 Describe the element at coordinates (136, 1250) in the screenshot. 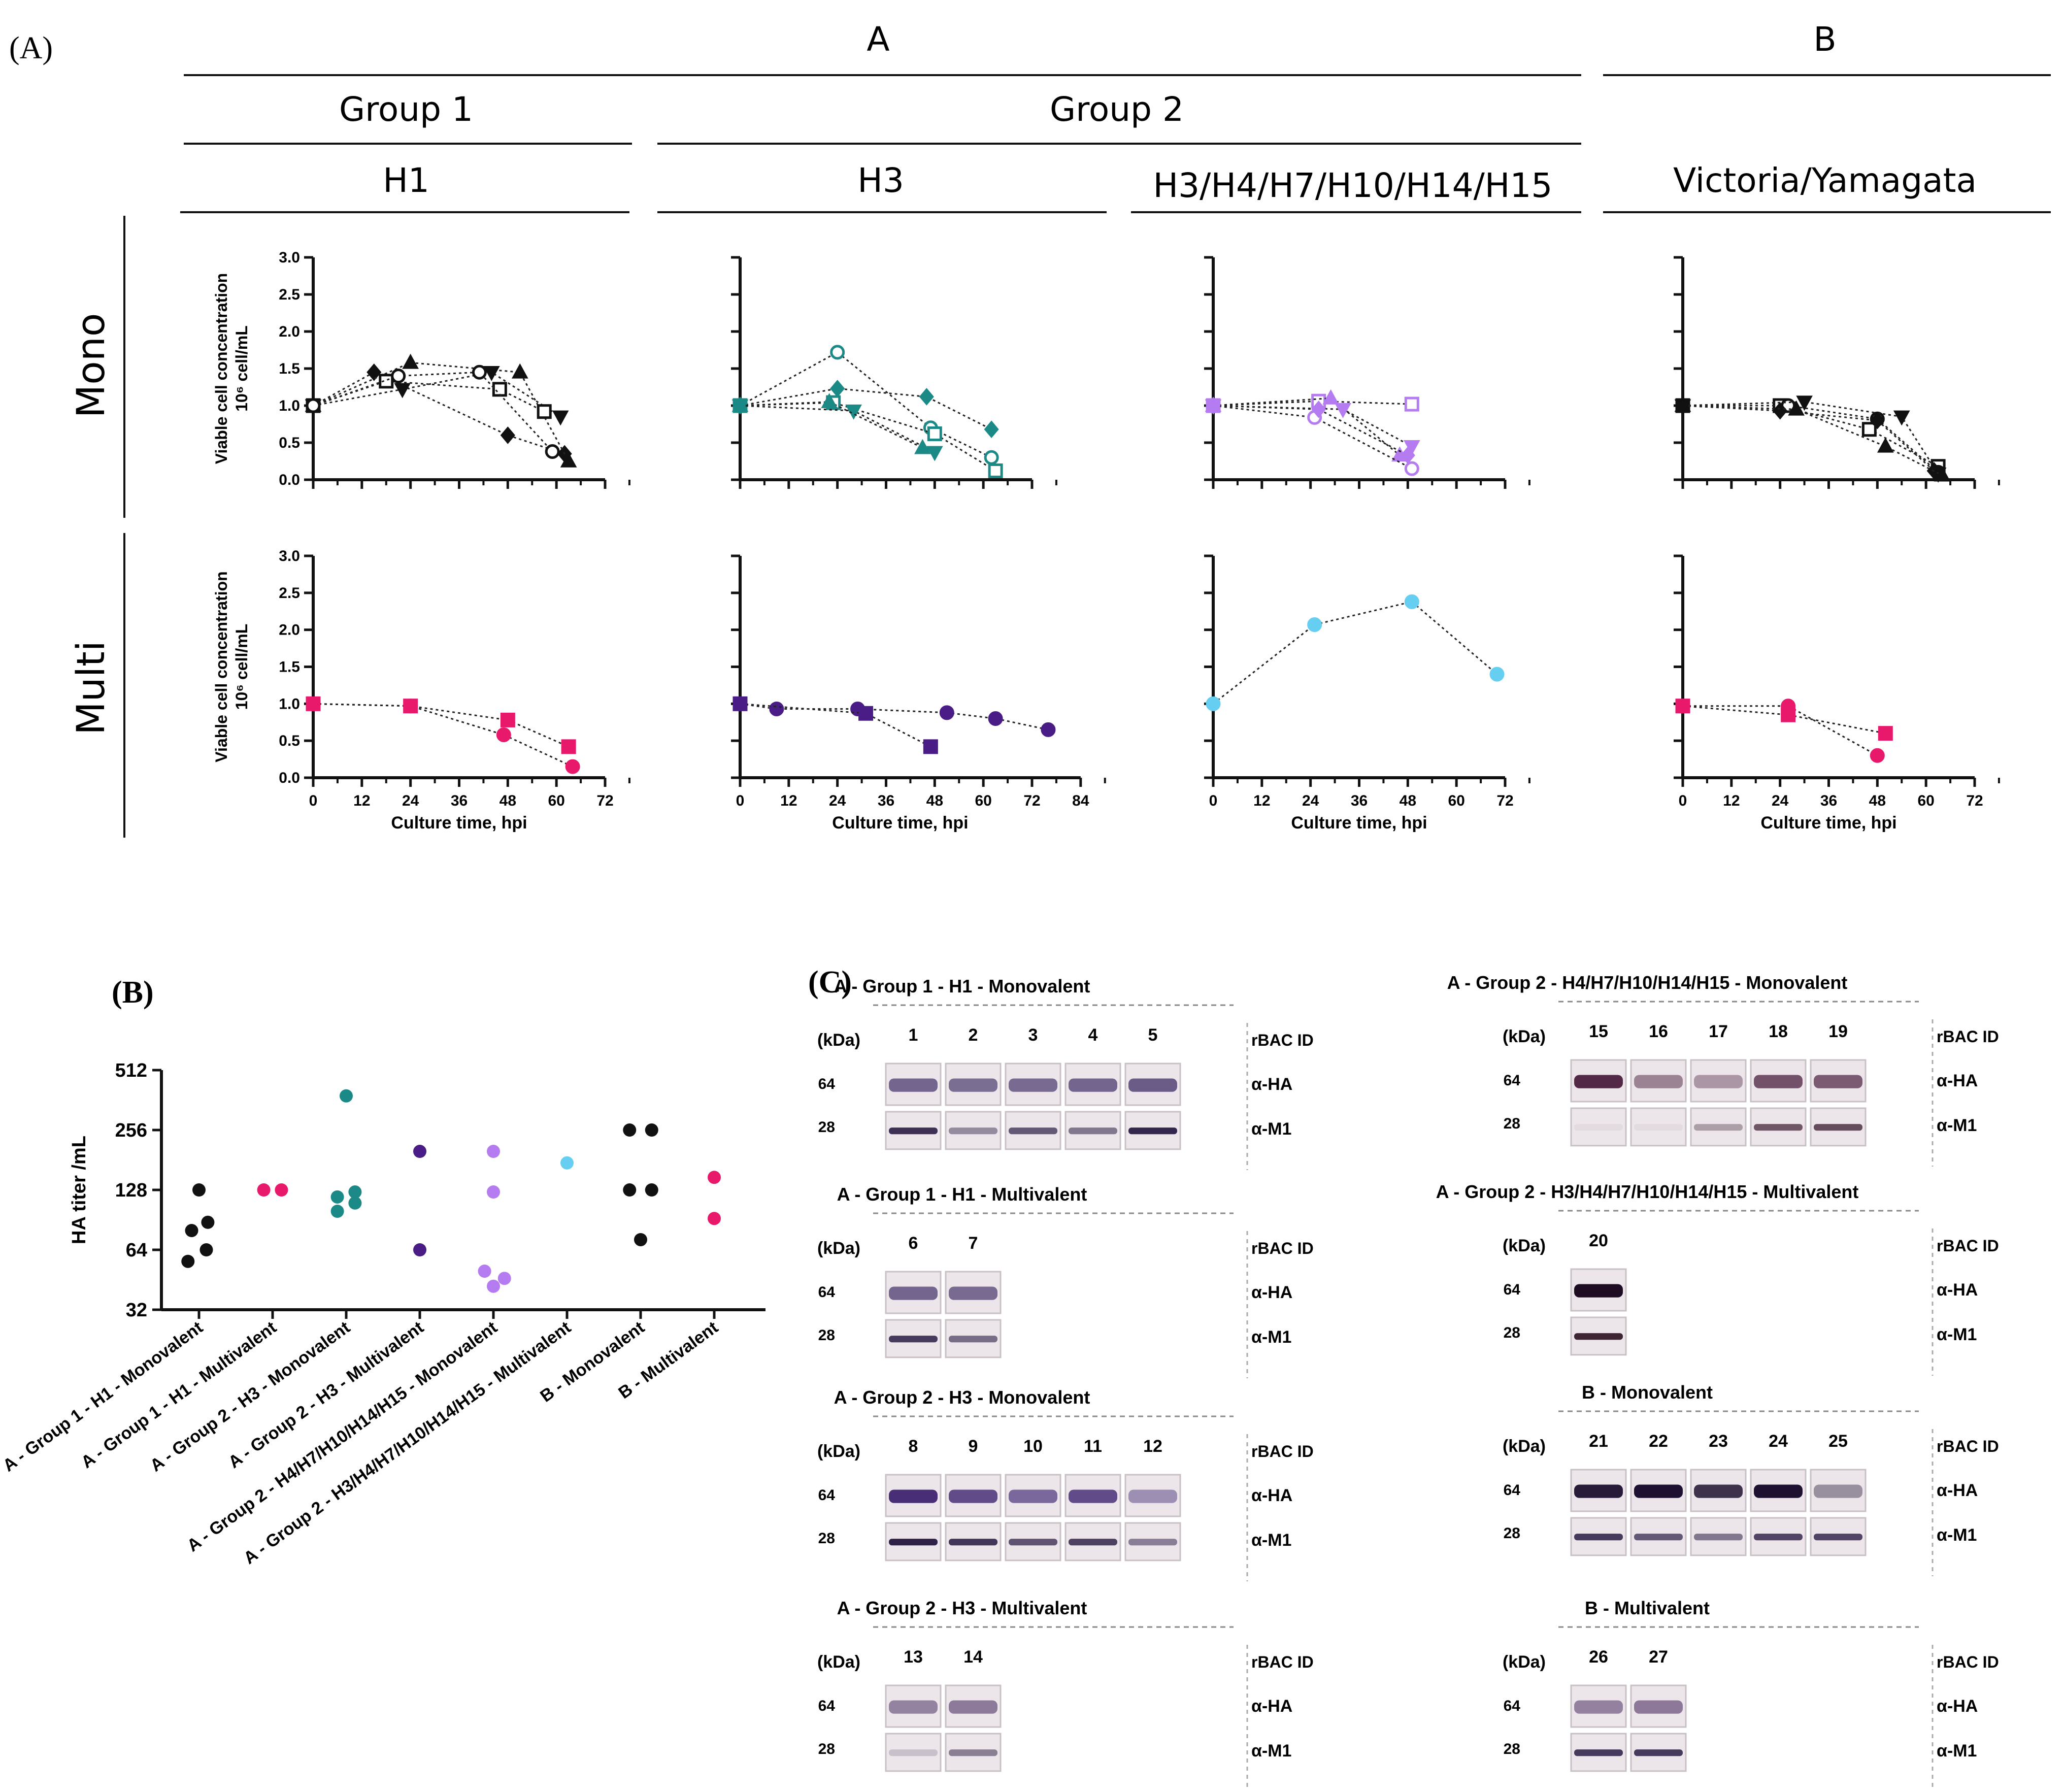

I see `ha-y-tick-label: 64` at that location.